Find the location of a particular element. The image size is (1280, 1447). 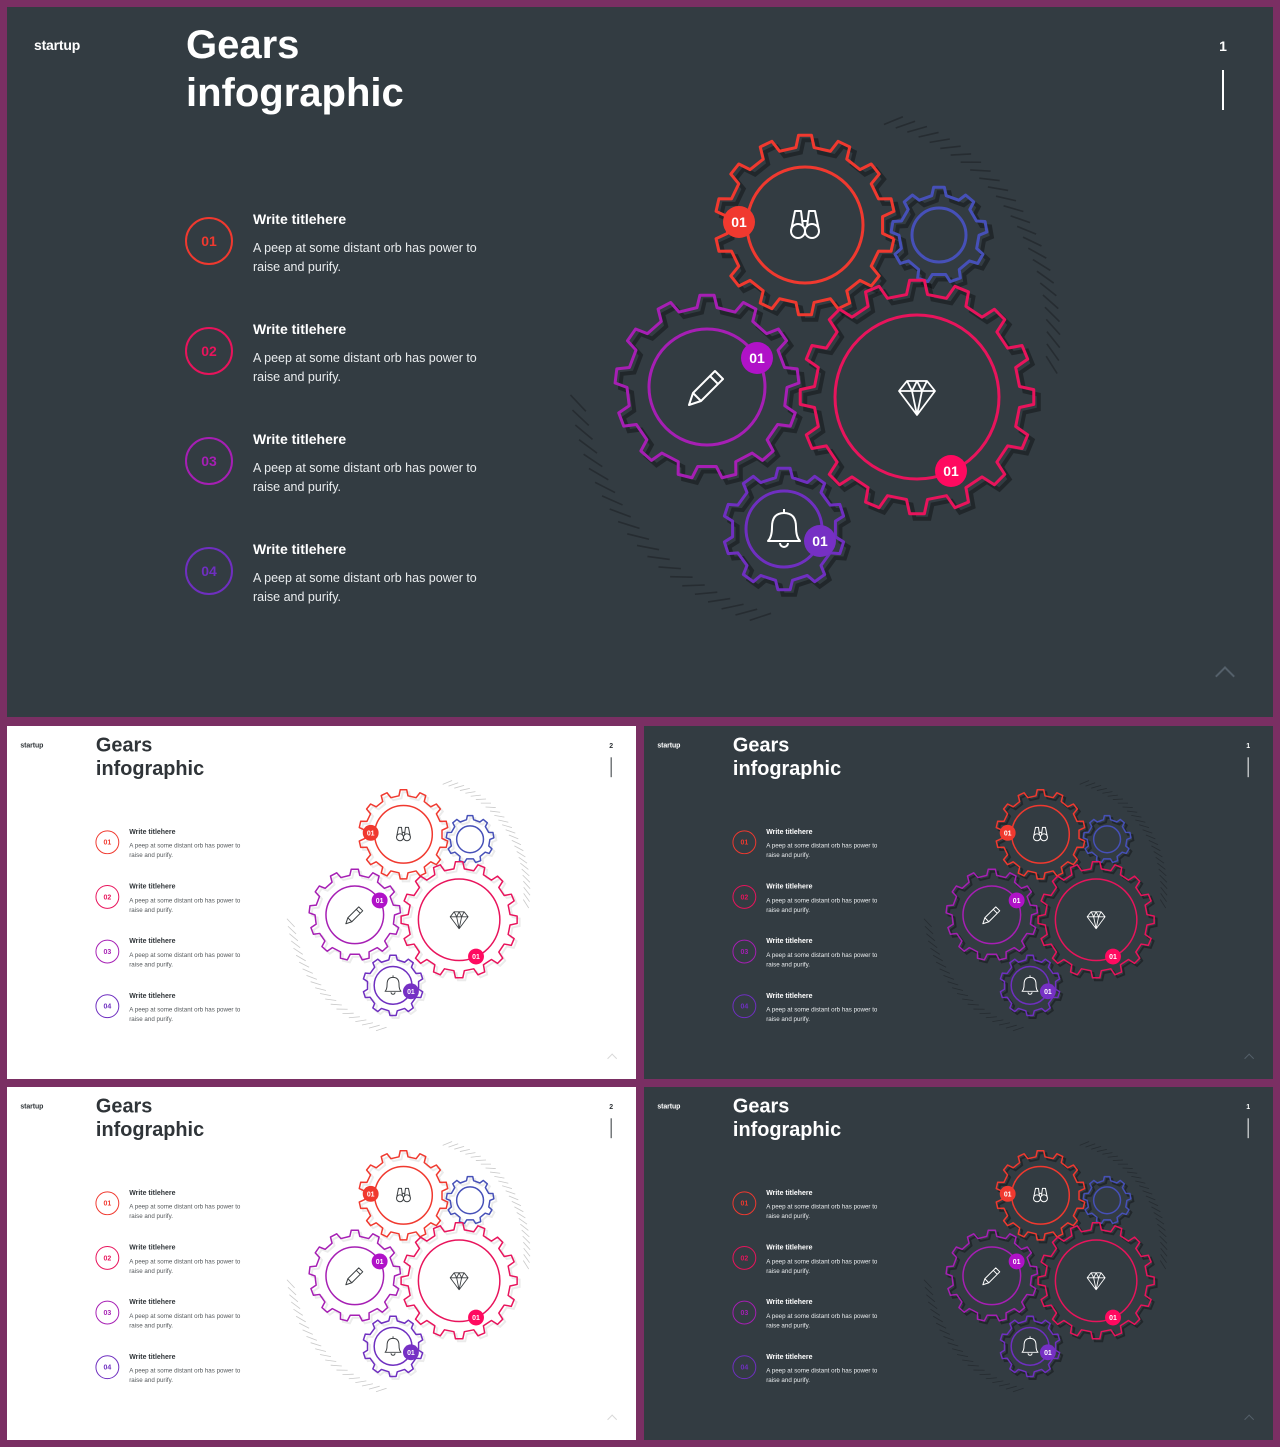

bell-icon is located at coordinates (1030, 1346).